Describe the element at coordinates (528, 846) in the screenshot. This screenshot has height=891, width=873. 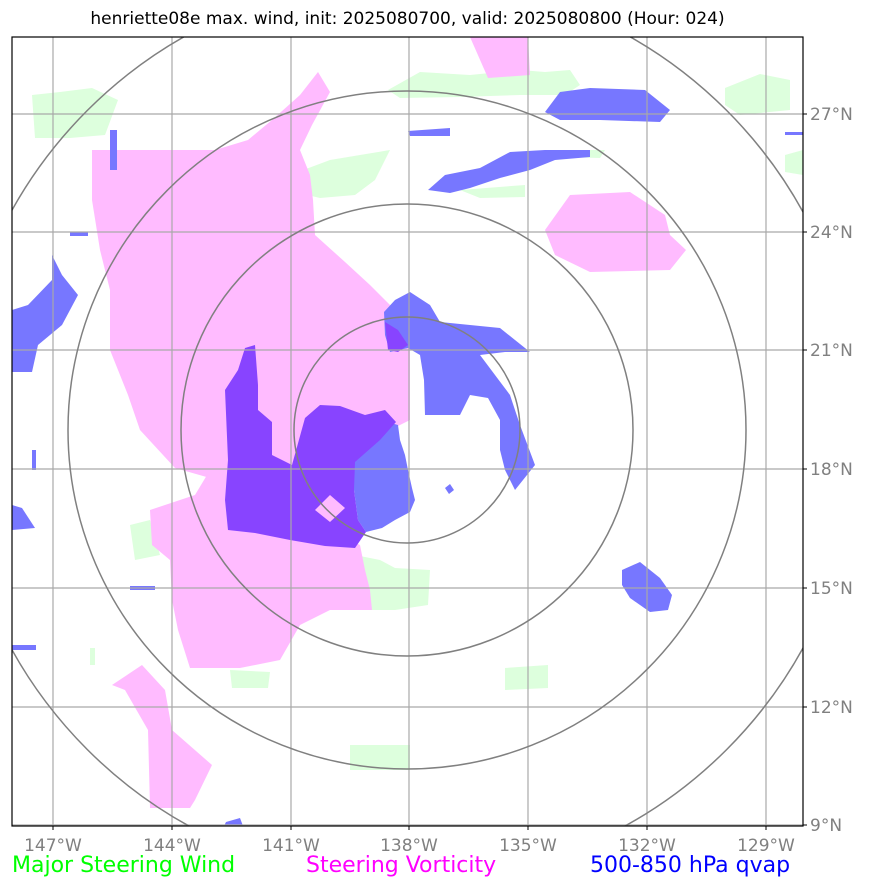
I see `lon-label: 135°W` at that location.